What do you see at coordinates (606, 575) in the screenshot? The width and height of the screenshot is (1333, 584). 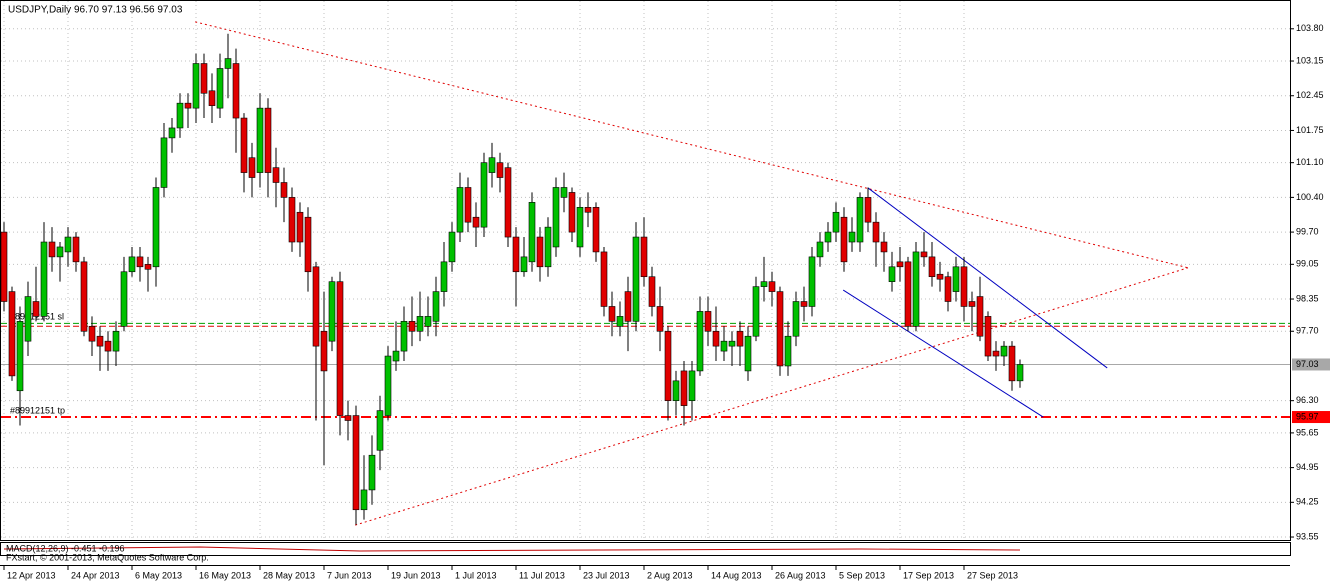 I see `x-tick-label: 23 Jul 2013` at bounding box center [606, 575].